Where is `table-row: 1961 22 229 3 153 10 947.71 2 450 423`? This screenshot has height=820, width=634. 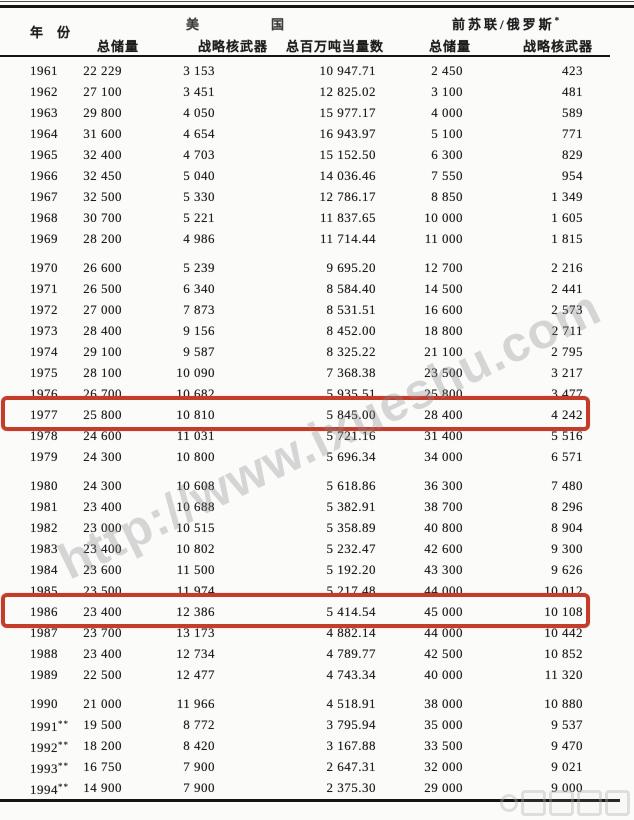 table-row: 1961 22 229 3 153 10 947.71 2 450 423 is located at coordinates (317, 70).